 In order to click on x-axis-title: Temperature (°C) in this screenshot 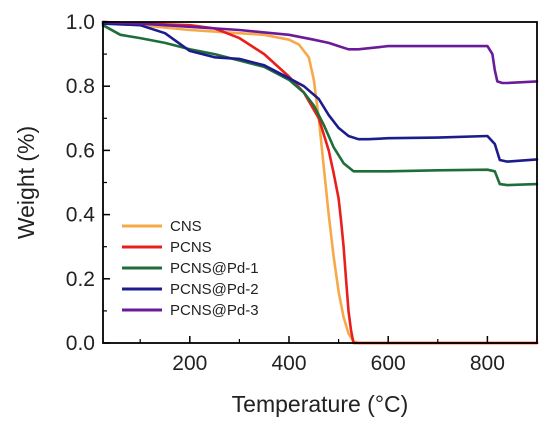, I will do `click(320, 404)`.